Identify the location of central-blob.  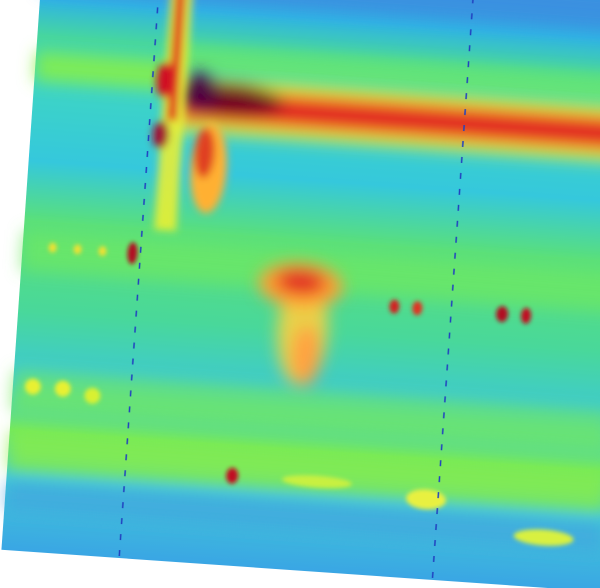
(300, 324).